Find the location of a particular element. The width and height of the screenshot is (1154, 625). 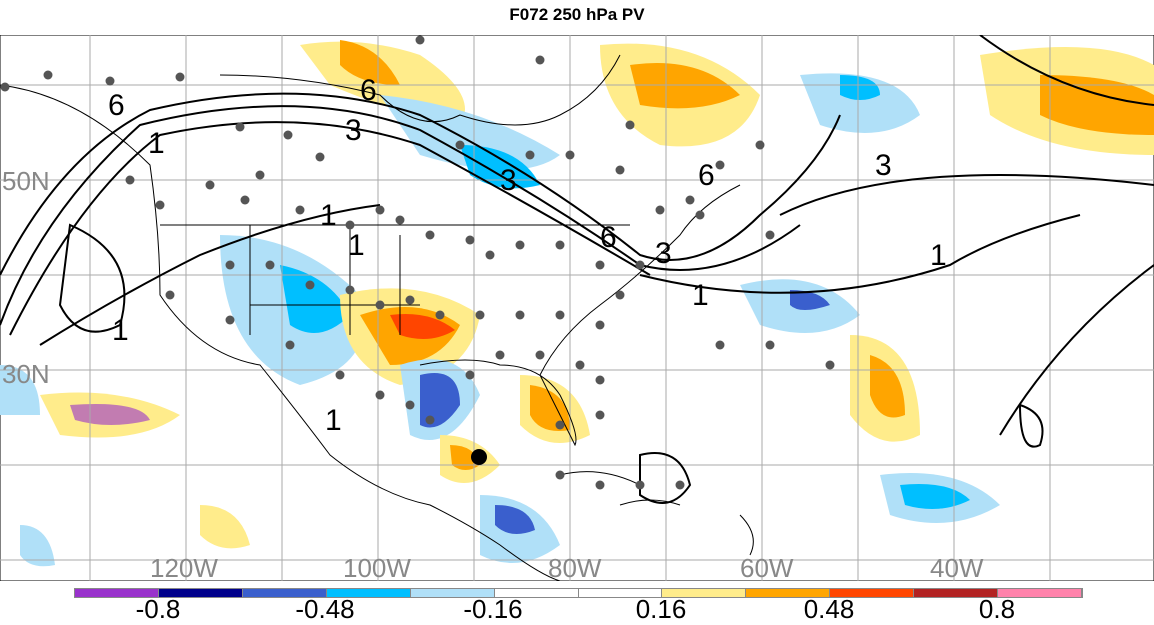

colorbar is located at coordinates (578, 593).